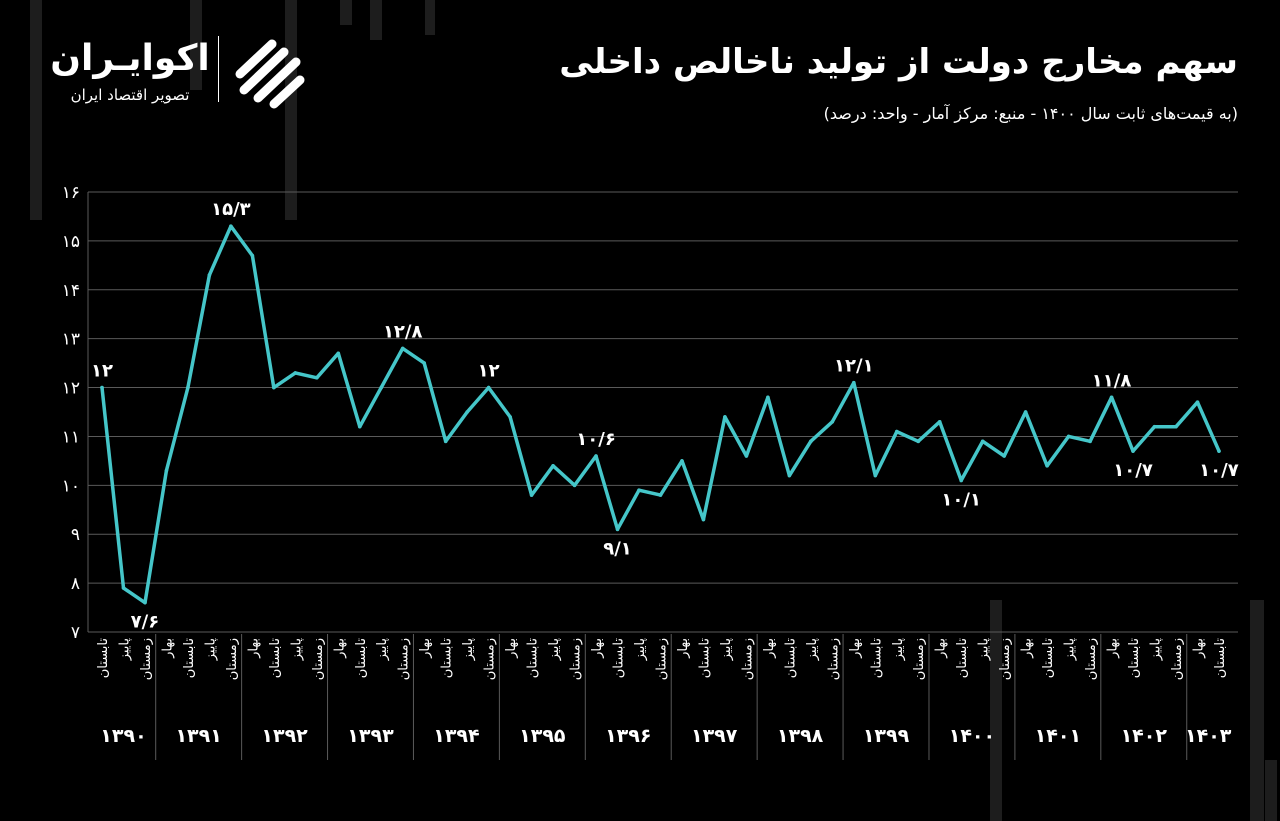 The width and height of the screenshot is (1280, 821). Describe the element at coordinates (542, 736) in the screenshot. I see `year-label: ۱۳۹۵` at that location.